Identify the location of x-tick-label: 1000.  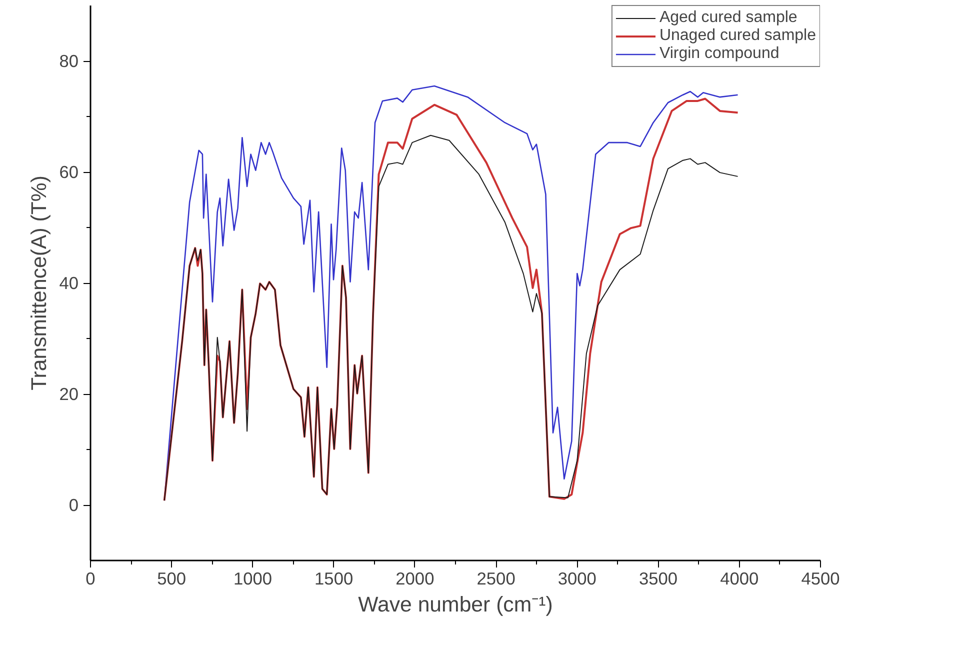
(252, 578).